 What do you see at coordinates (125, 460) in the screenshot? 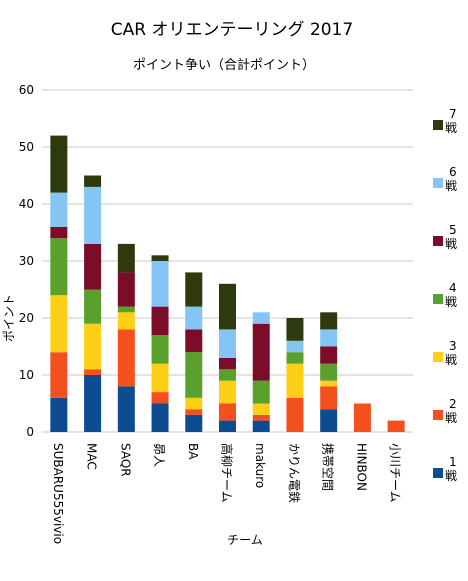
I see `x-tick-label: SAQR` at bounding box center [125, 460].